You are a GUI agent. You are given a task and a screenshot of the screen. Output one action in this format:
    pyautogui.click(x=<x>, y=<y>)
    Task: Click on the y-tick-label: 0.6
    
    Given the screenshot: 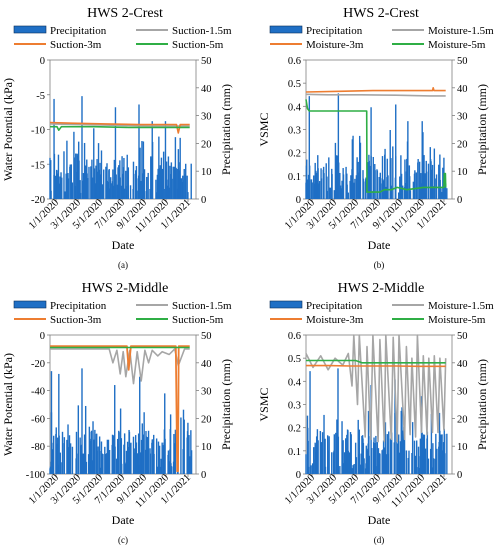 What is the action you would take?
    pyautogui.click(x=294, y=336)
    